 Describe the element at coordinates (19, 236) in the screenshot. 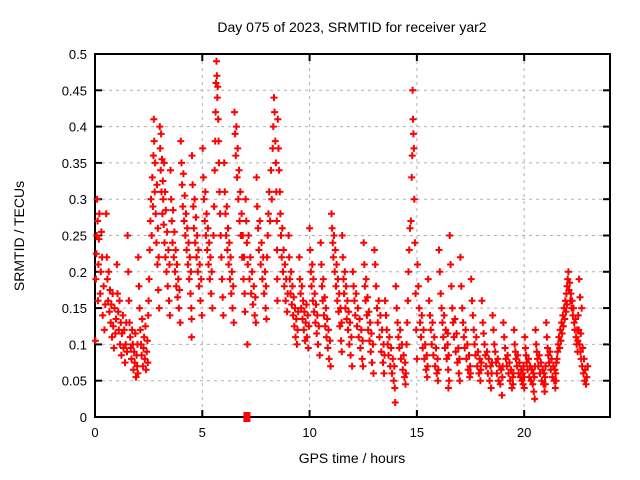

I see `y-axis-label: SRMTID / TECUs` at that location.